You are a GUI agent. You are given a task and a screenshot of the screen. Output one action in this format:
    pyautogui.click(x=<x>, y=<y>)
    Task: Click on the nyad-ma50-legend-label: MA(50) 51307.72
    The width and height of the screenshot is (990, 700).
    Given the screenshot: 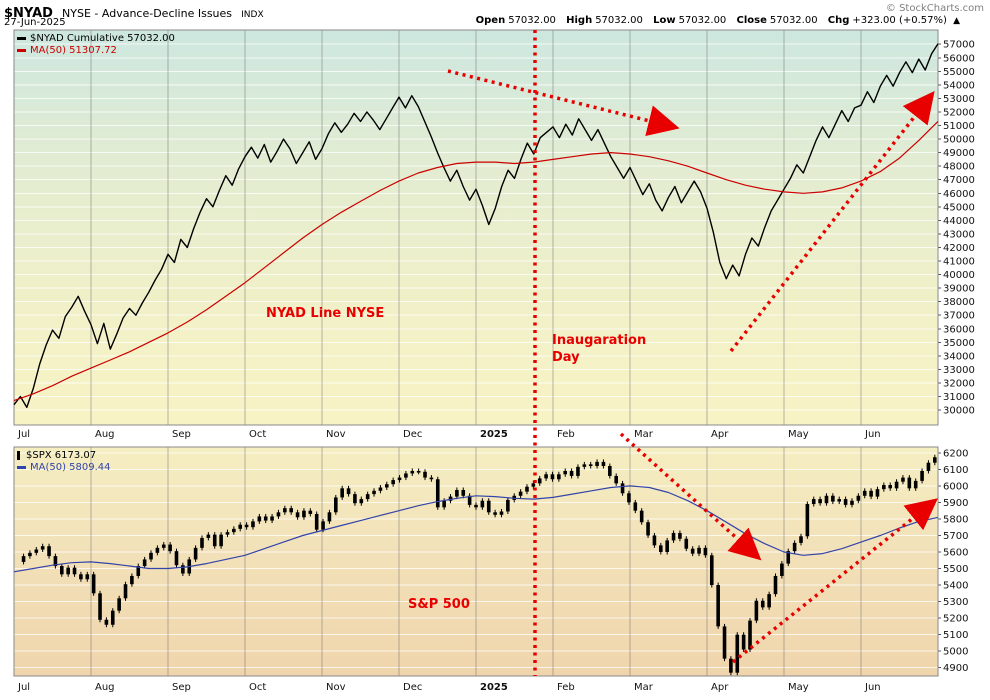 What is the action you would take?
    pyautogui.click(x=73, y=50)
    